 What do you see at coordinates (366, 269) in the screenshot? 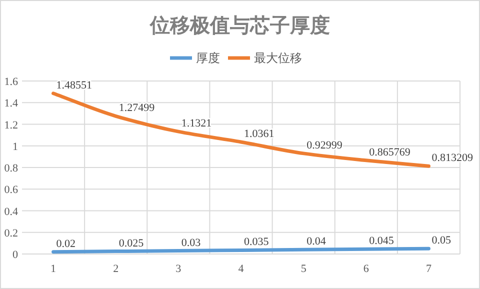
I see `x-tick-label: 6` at bounding box center [366, 269].